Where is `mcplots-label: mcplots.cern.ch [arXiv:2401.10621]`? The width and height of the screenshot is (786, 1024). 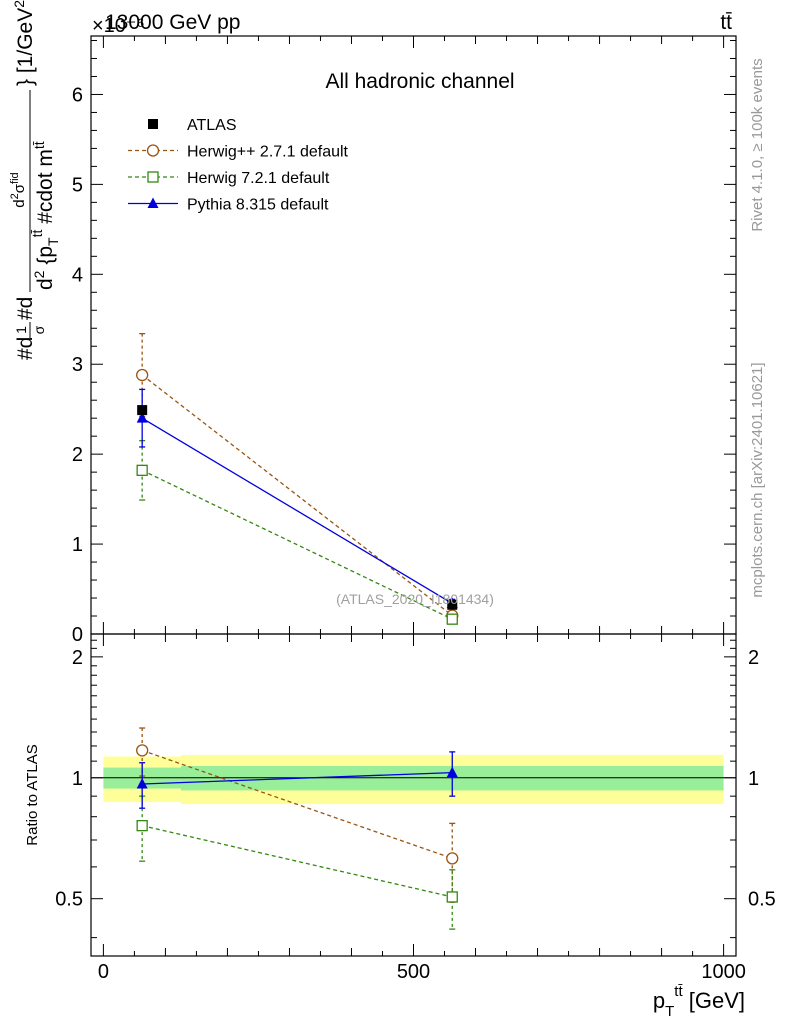 mcplots-label: mcplots.cern.ch [arXiv:2401.10621] is located at coordinates (757, 479).